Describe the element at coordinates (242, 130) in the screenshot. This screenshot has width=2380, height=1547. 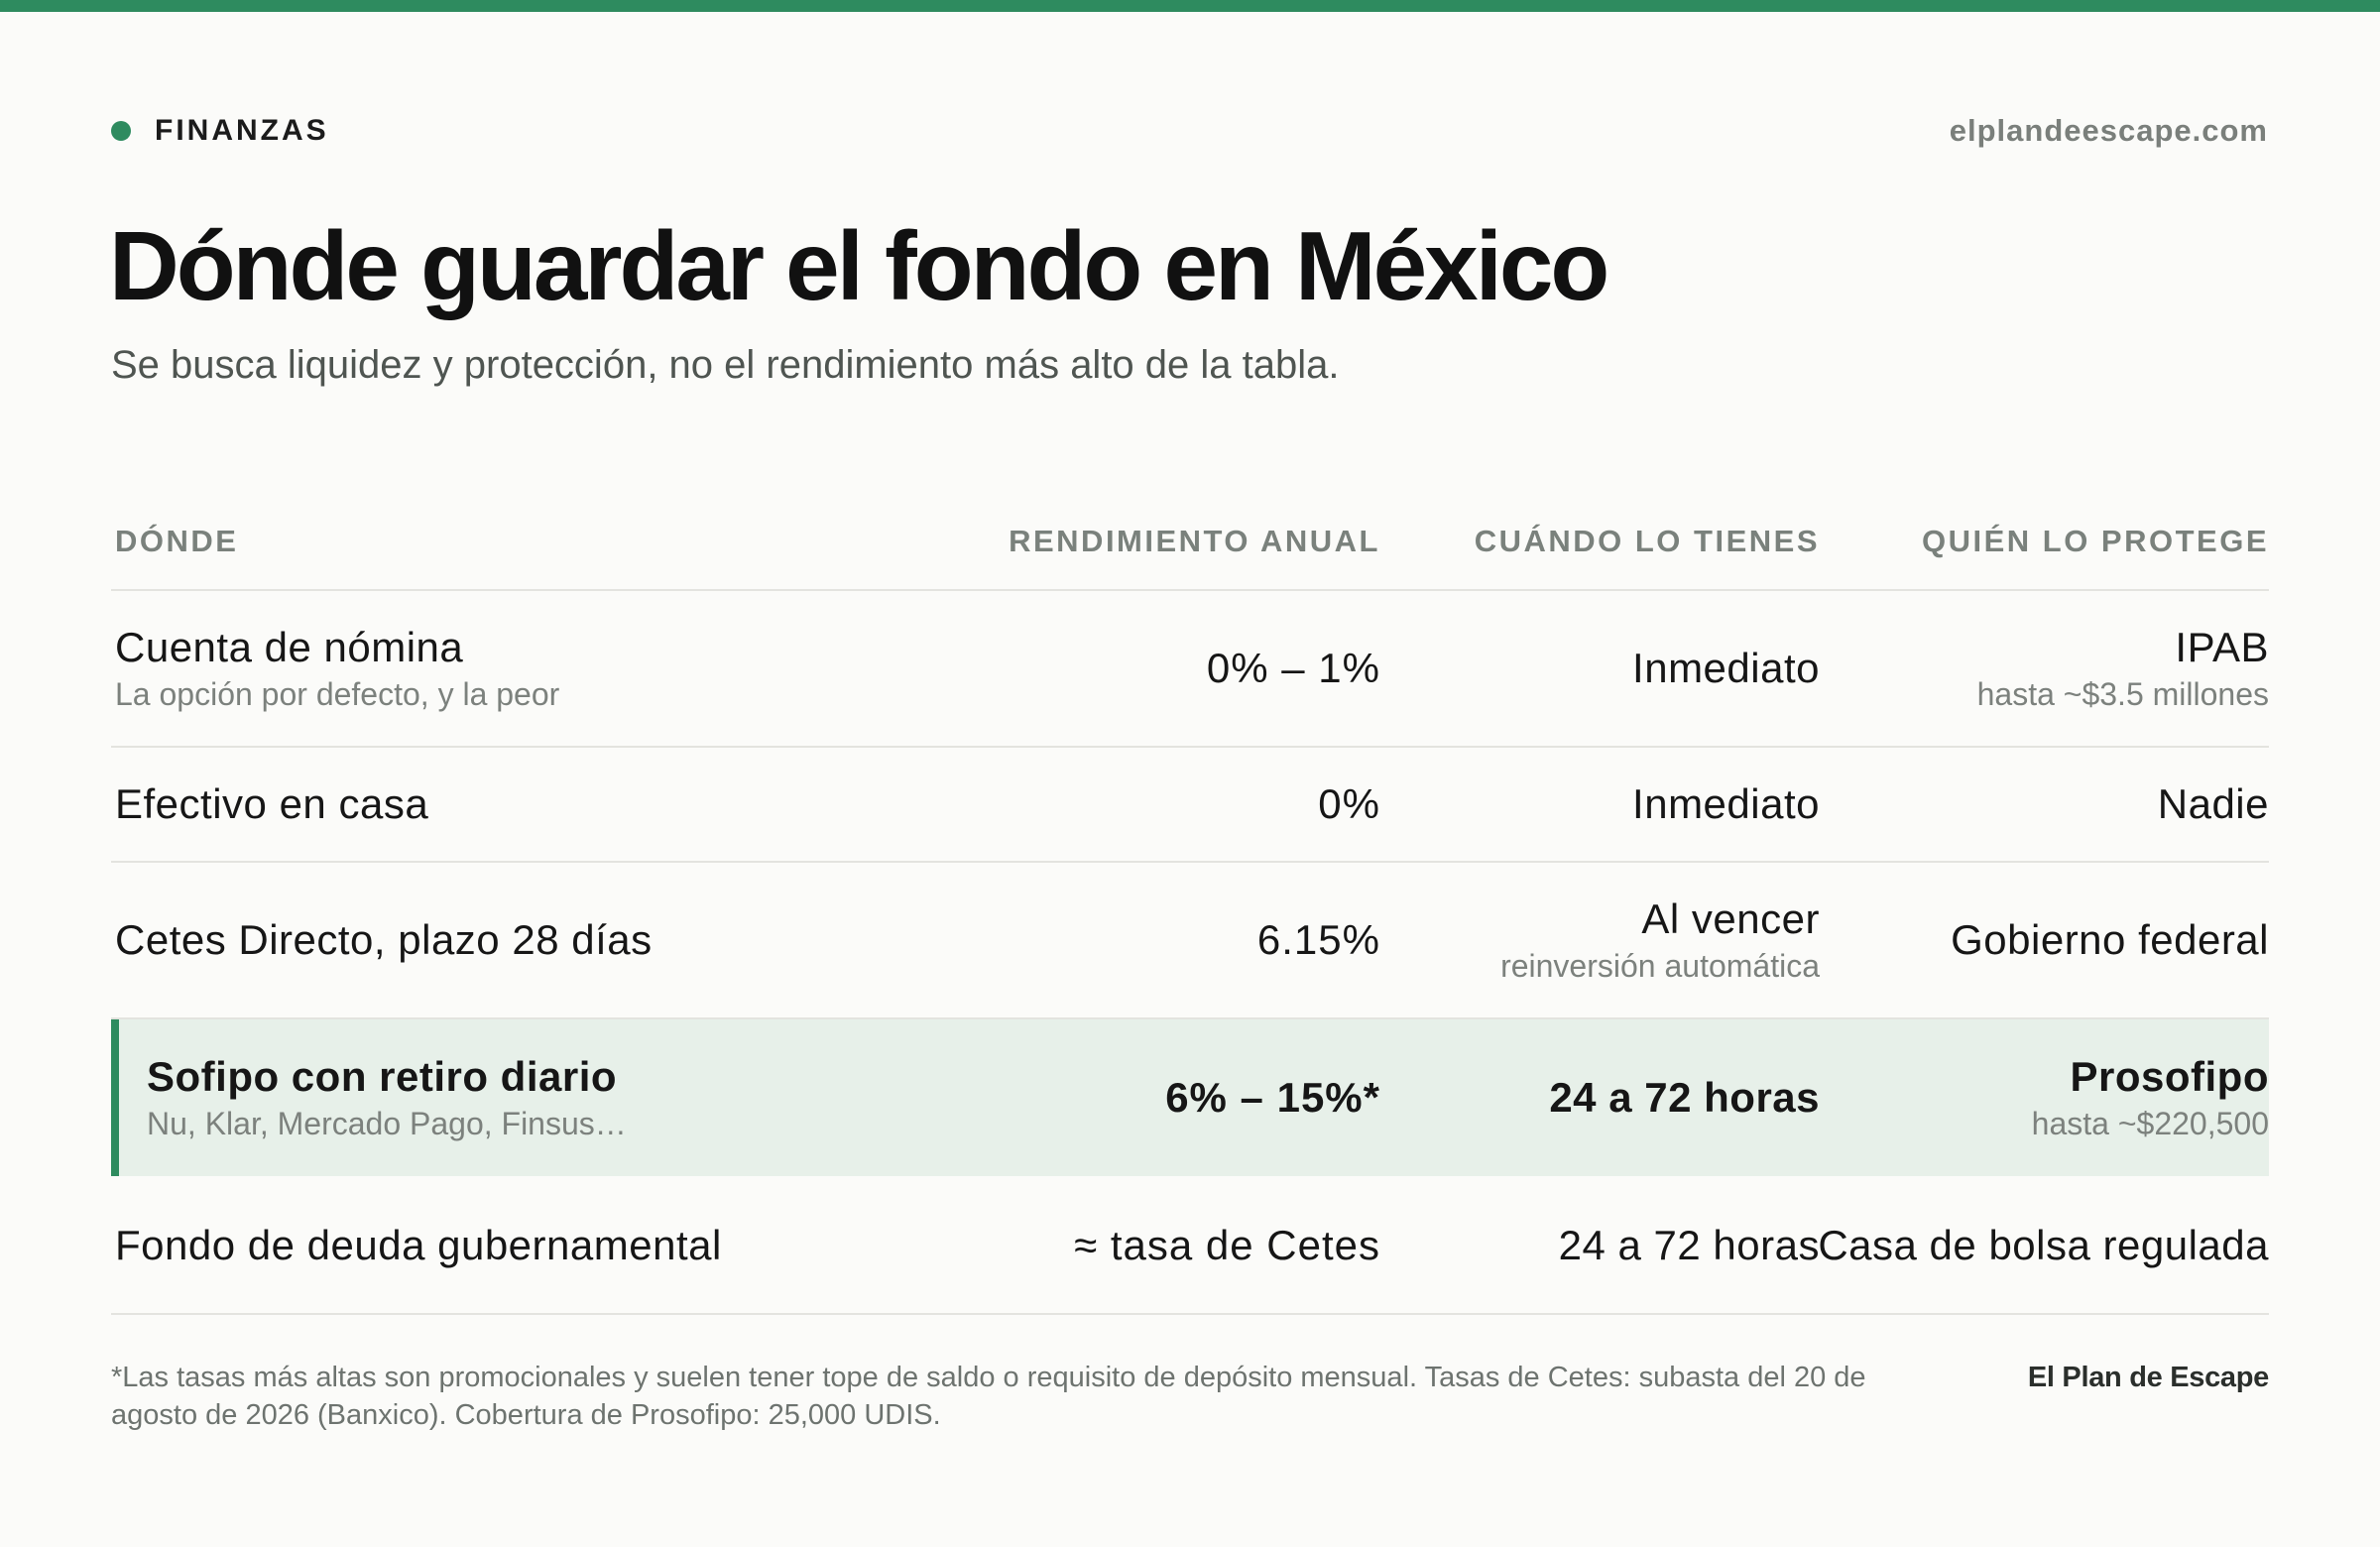
I see `category-label: FINANZAS` at that location.